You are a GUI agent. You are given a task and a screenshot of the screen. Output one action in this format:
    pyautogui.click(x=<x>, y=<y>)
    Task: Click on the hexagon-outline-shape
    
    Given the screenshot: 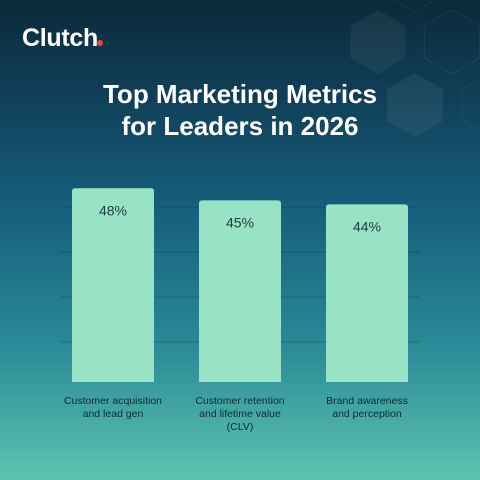 What is the action you would take?
    pyautogui.click(x=470, y=105)
    